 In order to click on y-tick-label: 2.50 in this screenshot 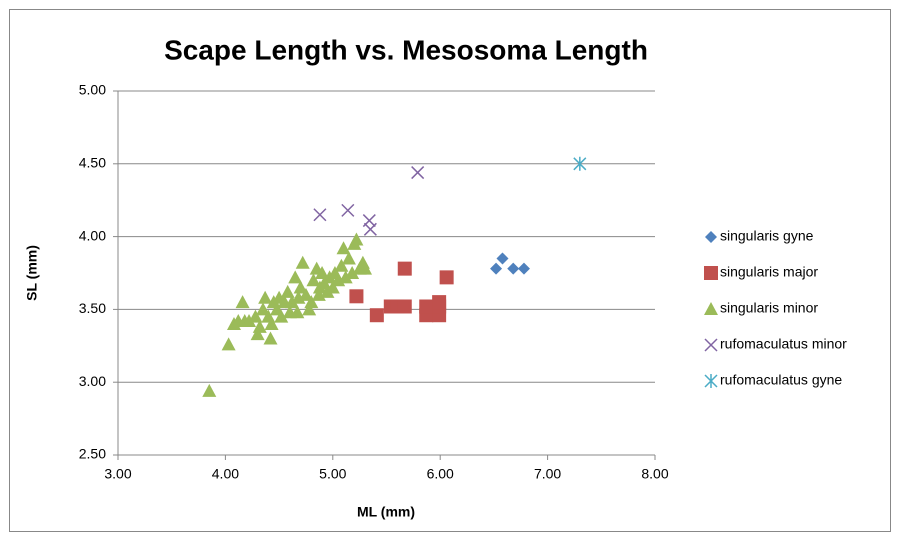, I will do `click(92, 454)`.